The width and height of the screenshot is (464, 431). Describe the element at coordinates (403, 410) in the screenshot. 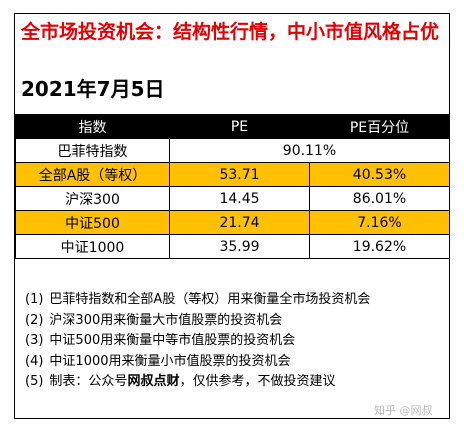

I see `zhihu-watermark: 知乎 @网叔` at that location.